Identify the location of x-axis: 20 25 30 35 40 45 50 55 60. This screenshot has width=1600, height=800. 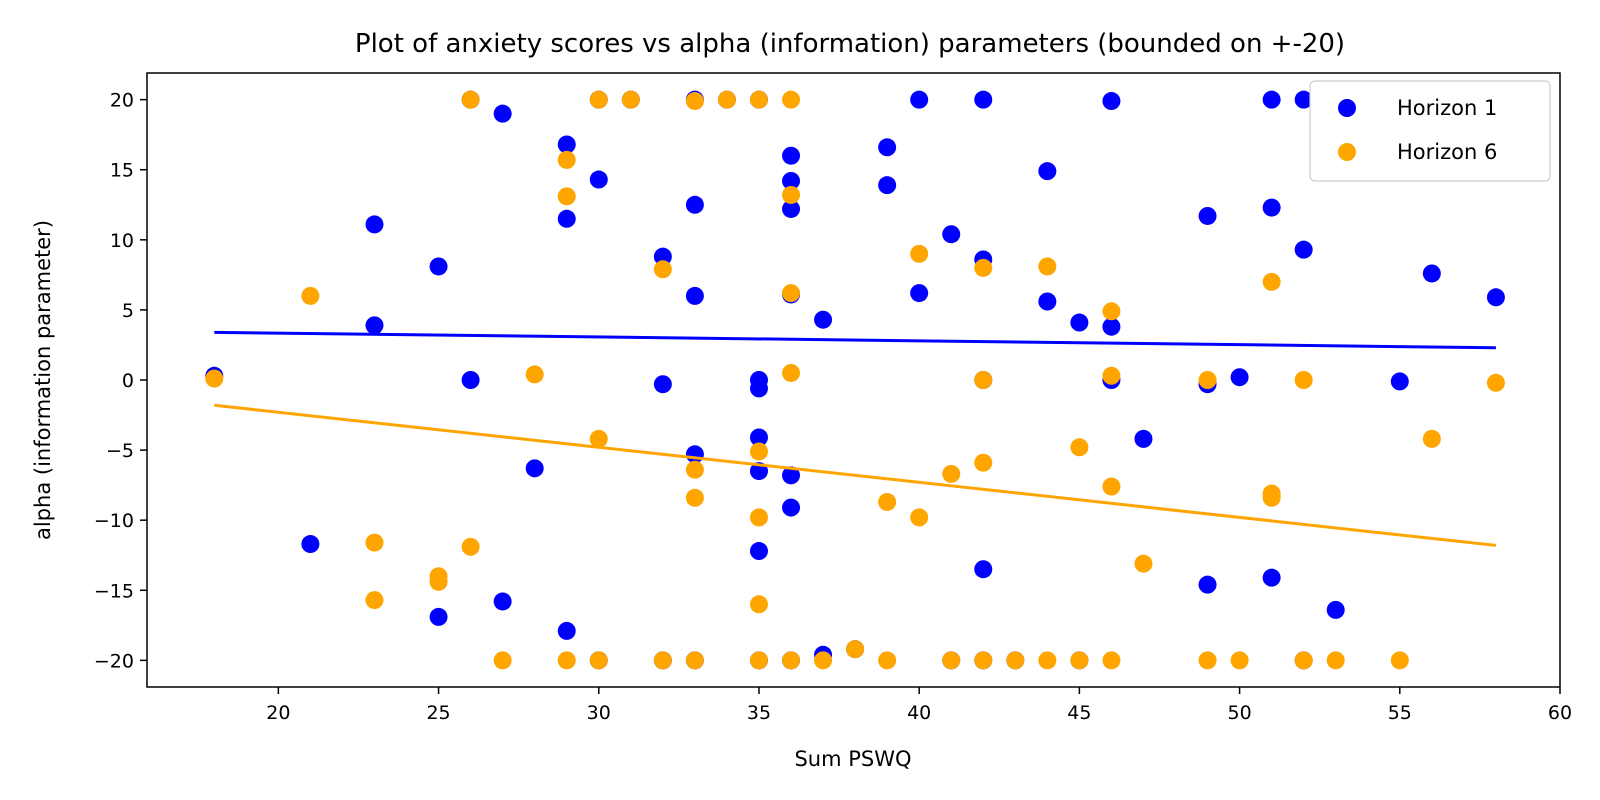
(919, 705).